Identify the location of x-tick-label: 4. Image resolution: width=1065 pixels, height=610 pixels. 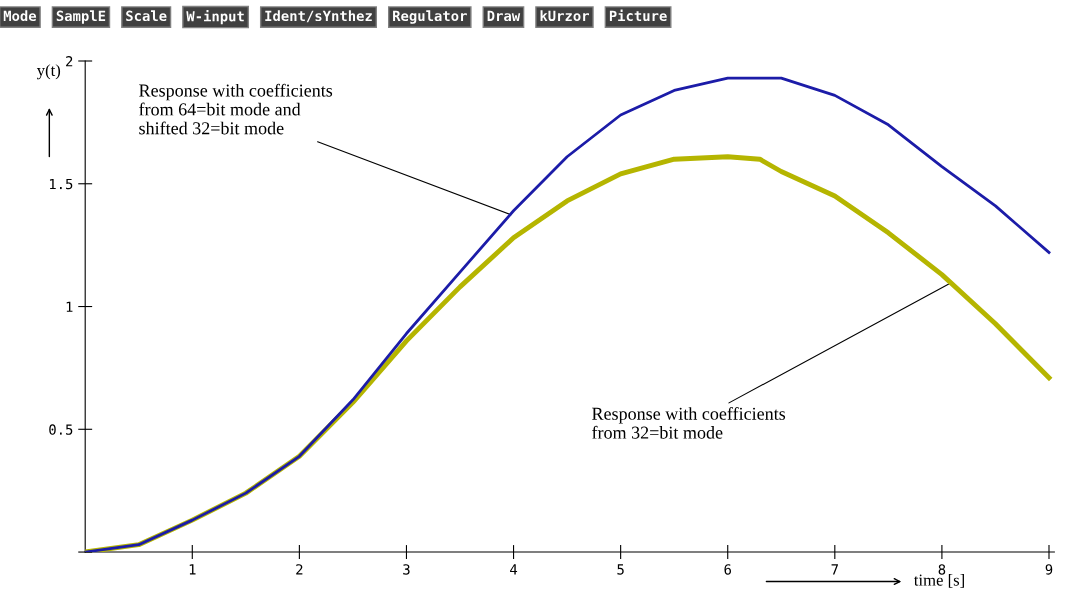
(514, 569).